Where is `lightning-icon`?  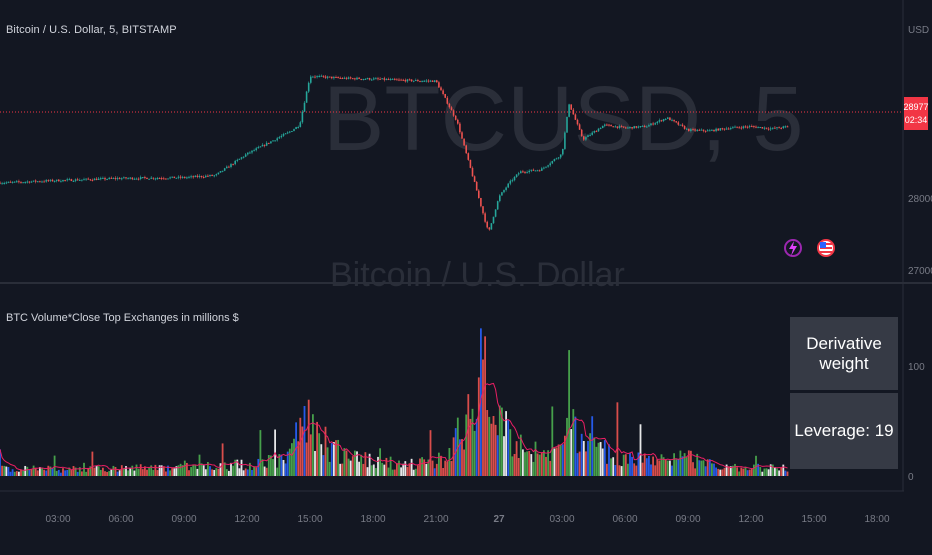 lightning-icon is located at coordinates (793, 248).